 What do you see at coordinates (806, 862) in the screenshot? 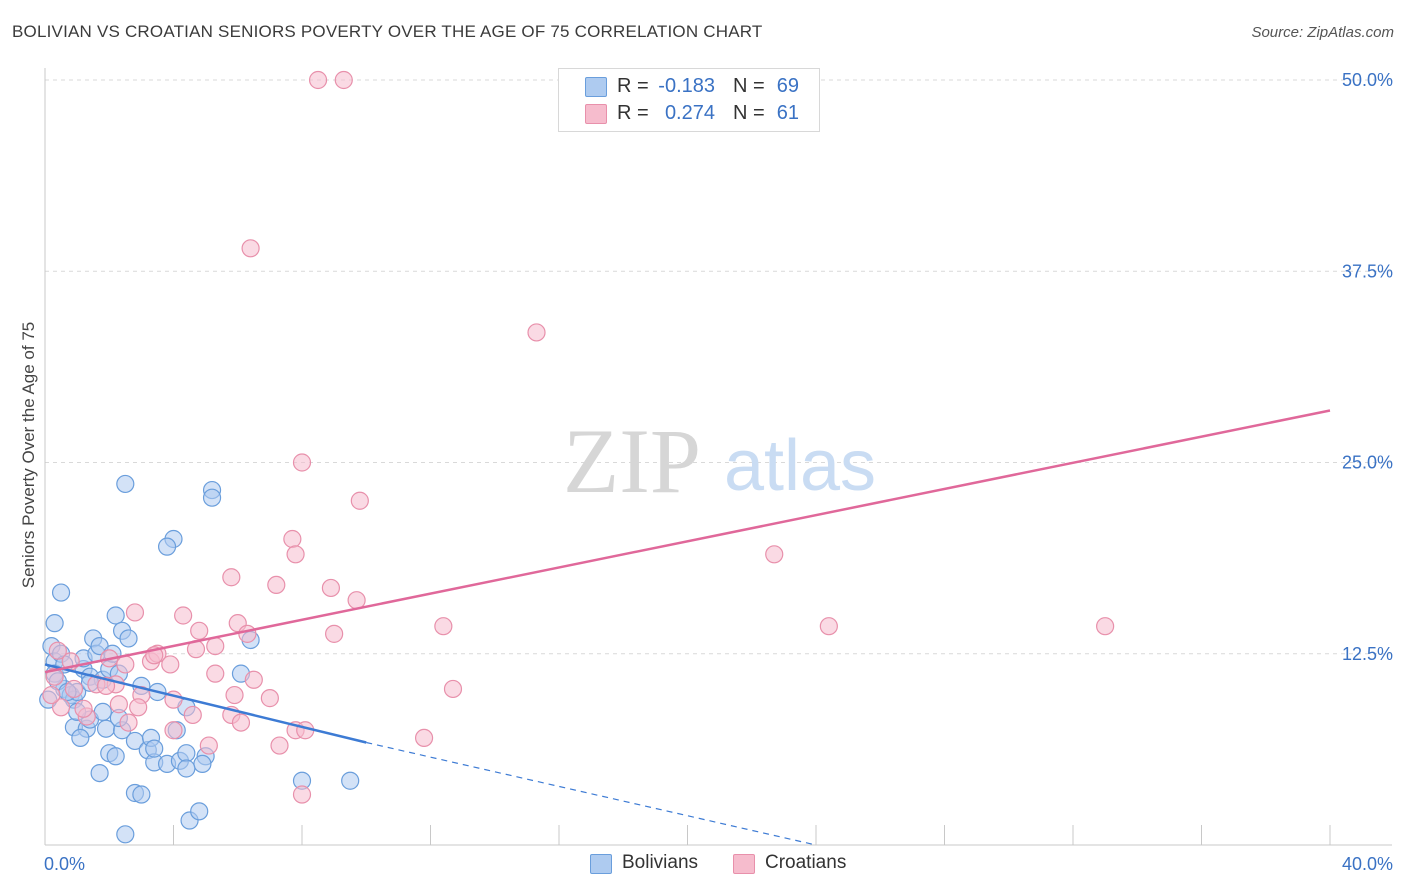
I see `legend-label: Croatians` at bounding box center [806, 862].